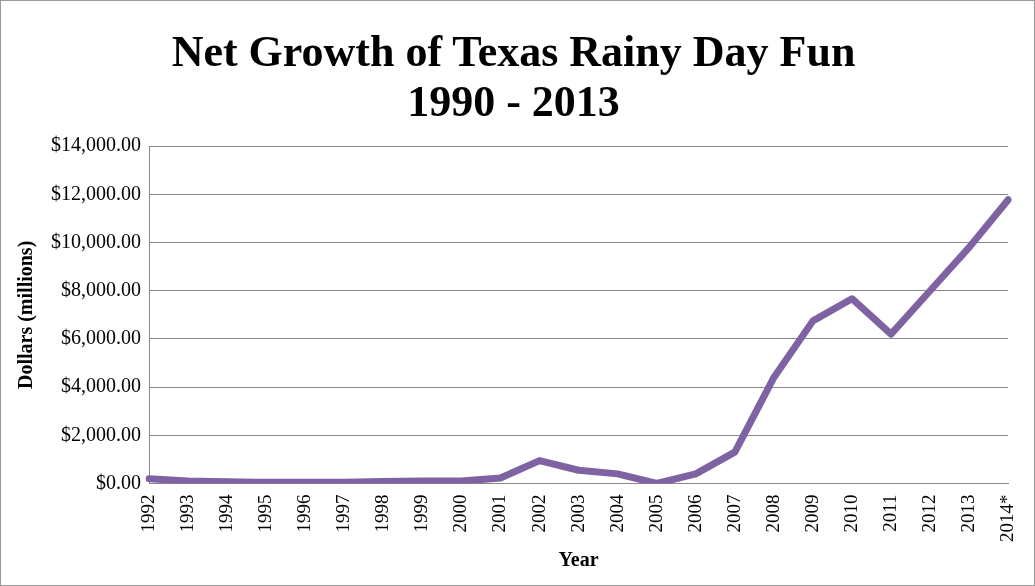 Image resolution: width=1035 pixels, height=586 pixels. Describe the element at coordinates (616, 513) in the screenshot. I see `x-tick-label: 2004` at that location.